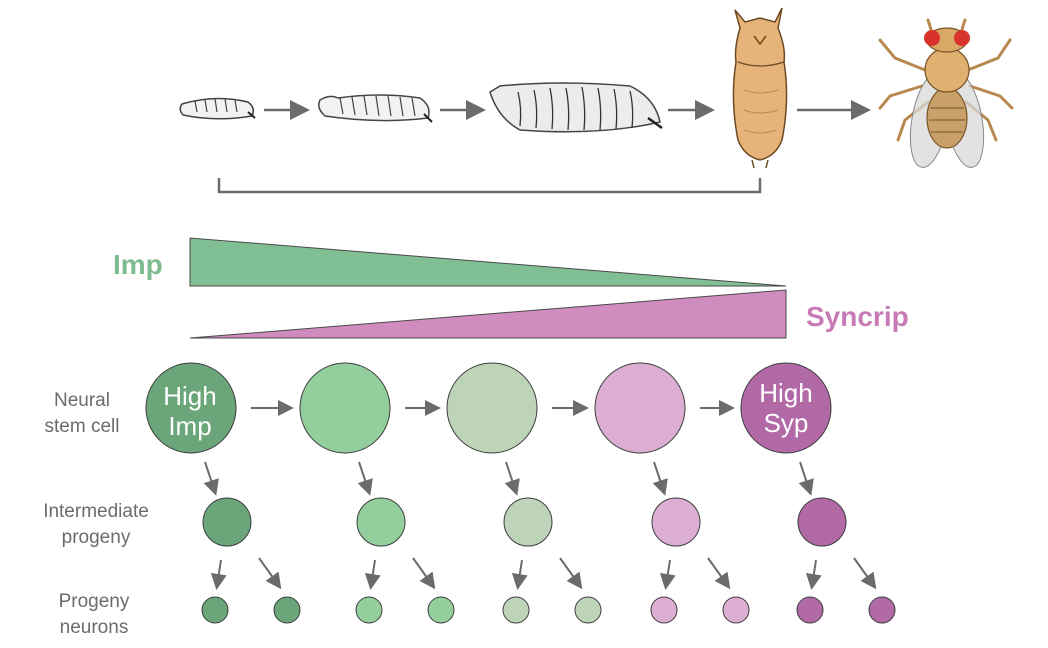 This screenshot has width=1048, height=648. Describe the element at coordinates (96, 537) in the screenshot. I see `row-label-intermediate-line2: progeny` at that location.